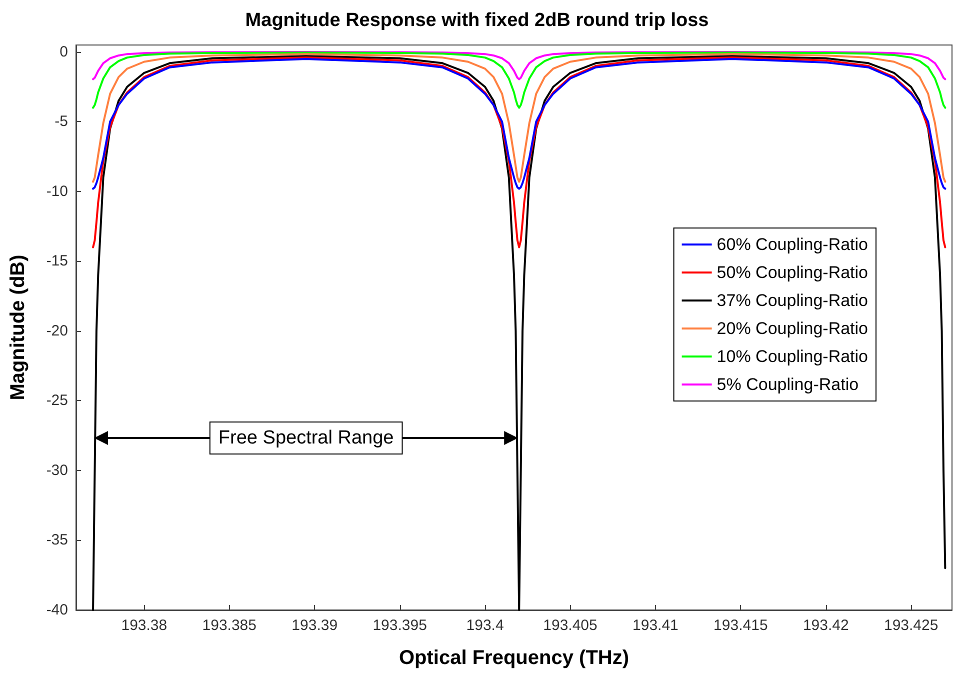  I want to click on y-tick-label: -20, so click(57, 331).